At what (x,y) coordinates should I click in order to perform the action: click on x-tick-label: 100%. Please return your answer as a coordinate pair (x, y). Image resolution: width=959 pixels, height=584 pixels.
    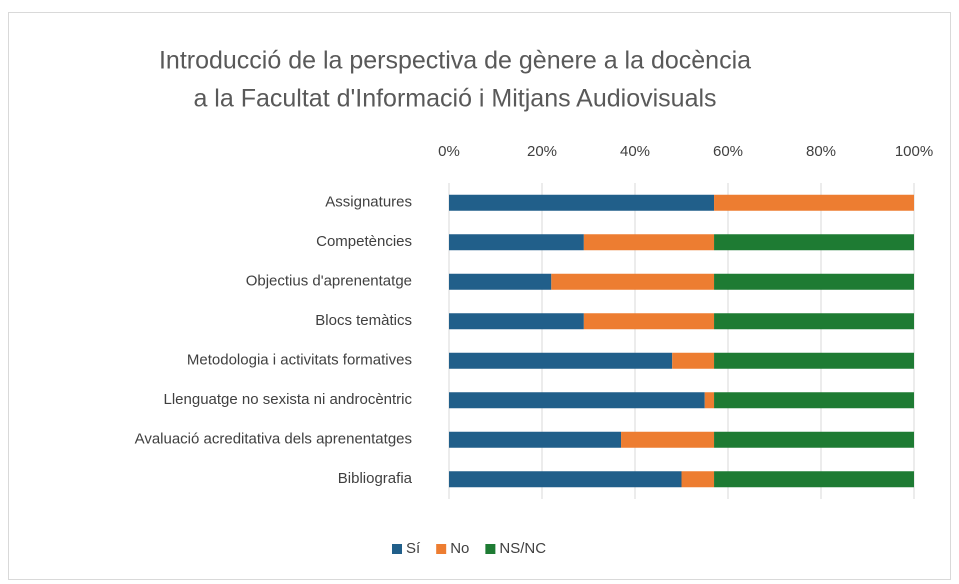
    Looking at the image, I should click on (914, 151).